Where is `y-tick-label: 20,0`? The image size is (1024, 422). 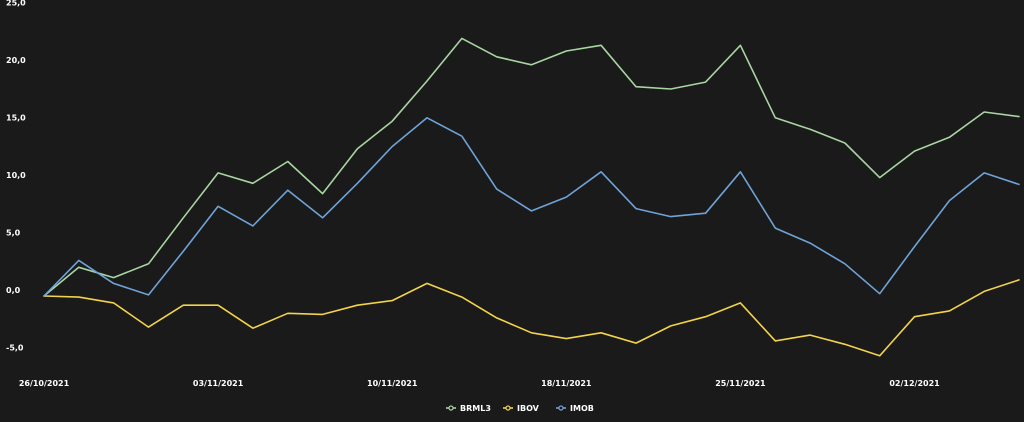
y-tick-label: 20,0 is located at coordinates (16, 60).